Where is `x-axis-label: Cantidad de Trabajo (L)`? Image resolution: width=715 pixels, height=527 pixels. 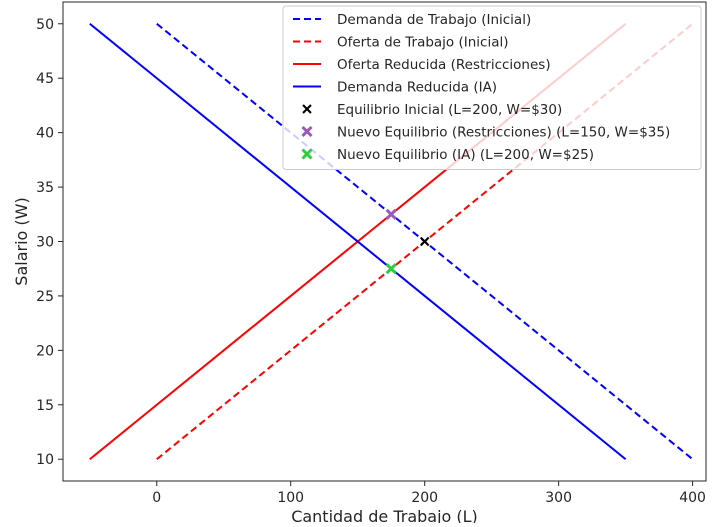 x-axis-label: Cantidad de Trabajo (L) is located at coordinates (384, 515).